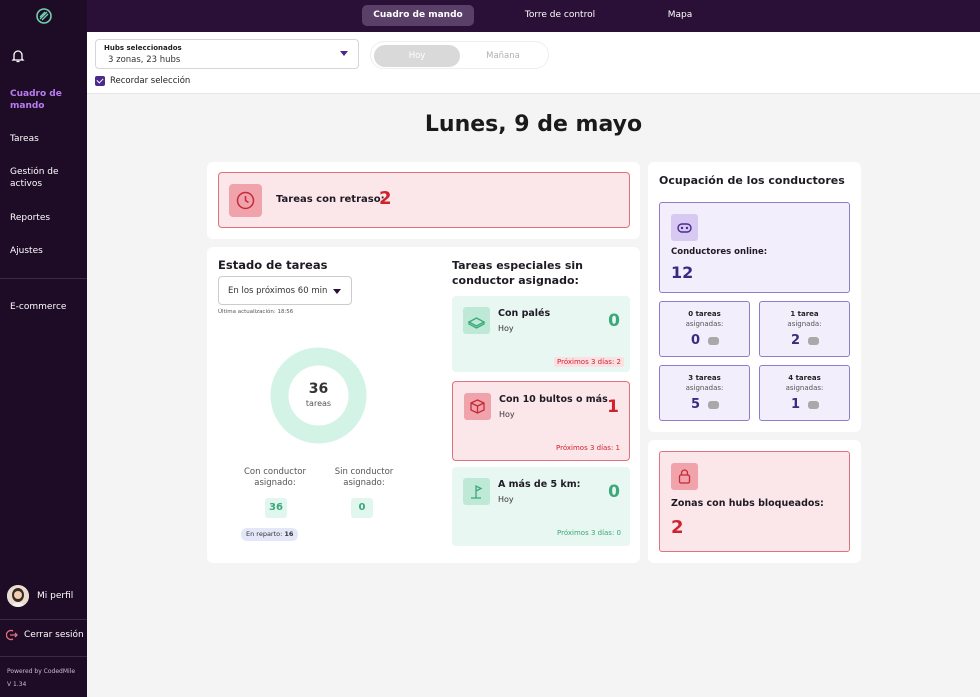 The image size is (980, 697). I want to click on drivers-breakdown-0: 0 tareas asignadas: 0, so click(704, 329).